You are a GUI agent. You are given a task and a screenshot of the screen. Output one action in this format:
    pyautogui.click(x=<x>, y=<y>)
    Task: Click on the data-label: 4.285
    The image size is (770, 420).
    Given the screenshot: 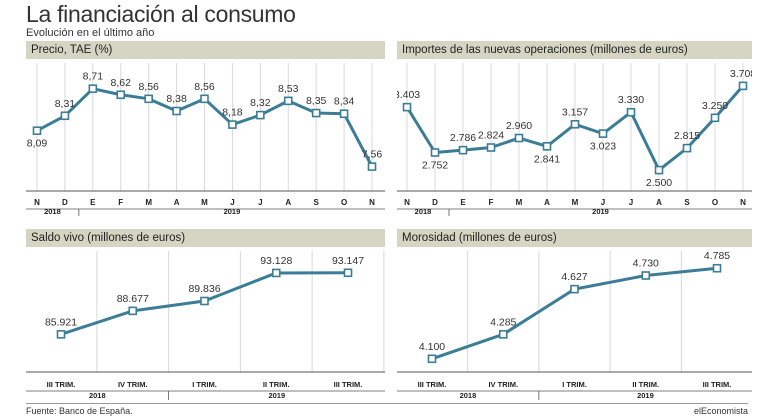 What is the action you would take?
    pyautogui.click(x=503, y=322)
    